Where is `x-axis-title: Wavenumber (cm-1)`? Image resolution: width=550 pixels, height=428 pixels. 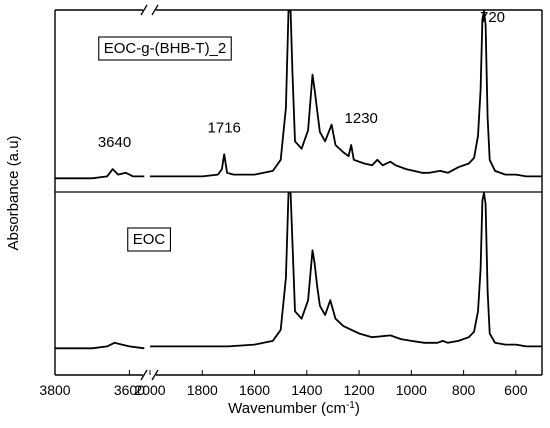 x-axis-title: Wavenumber (cm-1) is located at coordinates (294, 408).